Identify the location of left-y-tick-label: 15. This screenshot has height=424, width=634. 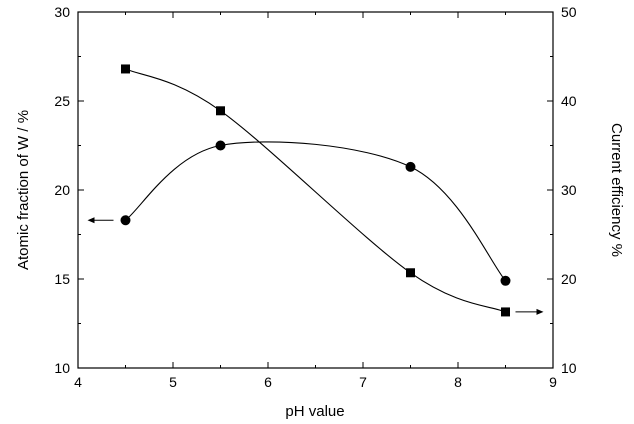
(62, 279).